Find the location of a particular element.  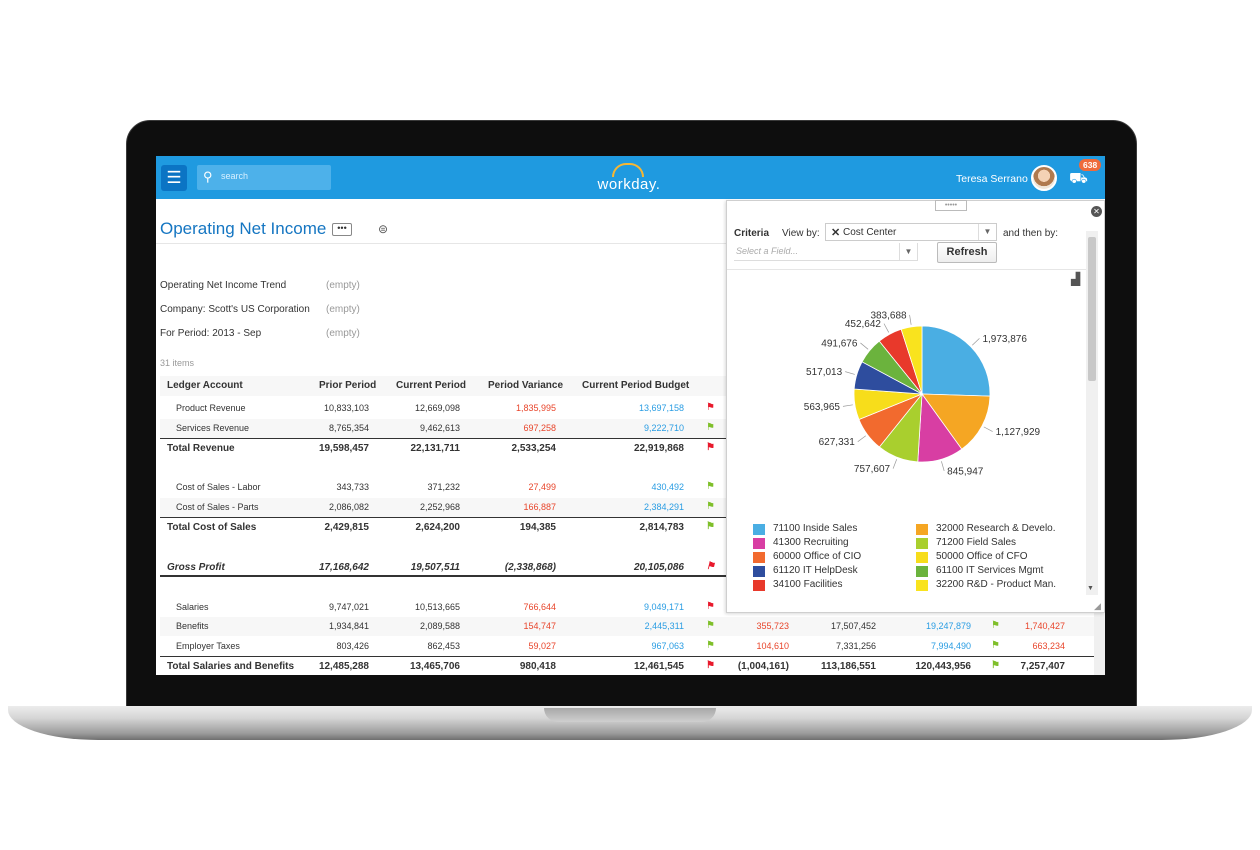

user-name: Teresa Serrano is located at coordinates (992, 179).